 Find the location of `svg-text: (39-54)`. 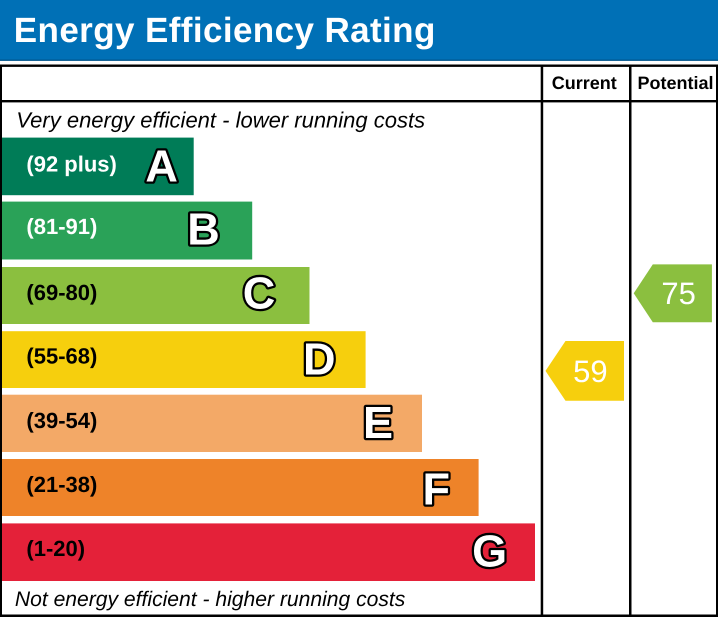

svg-text: (39-54) is located at coordinates (61, 420).